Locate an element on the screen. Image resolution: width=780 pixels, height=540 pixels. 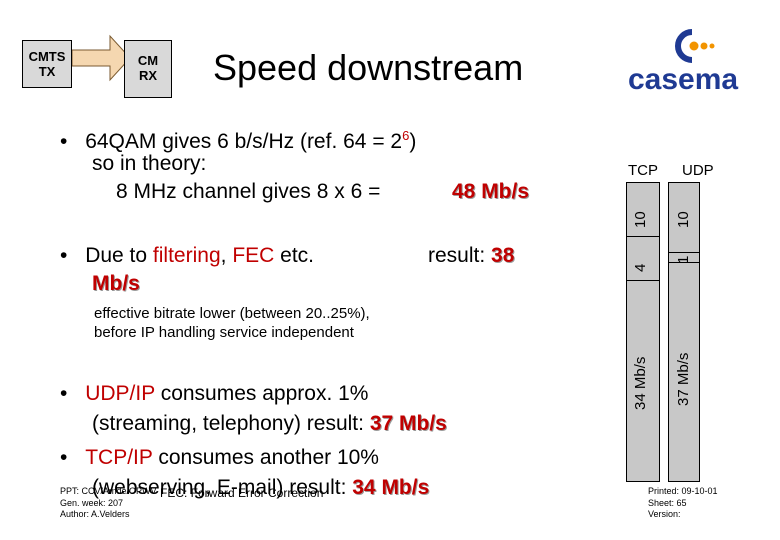
cmts-label: CMTS TX is located at coordinates (47, 64).